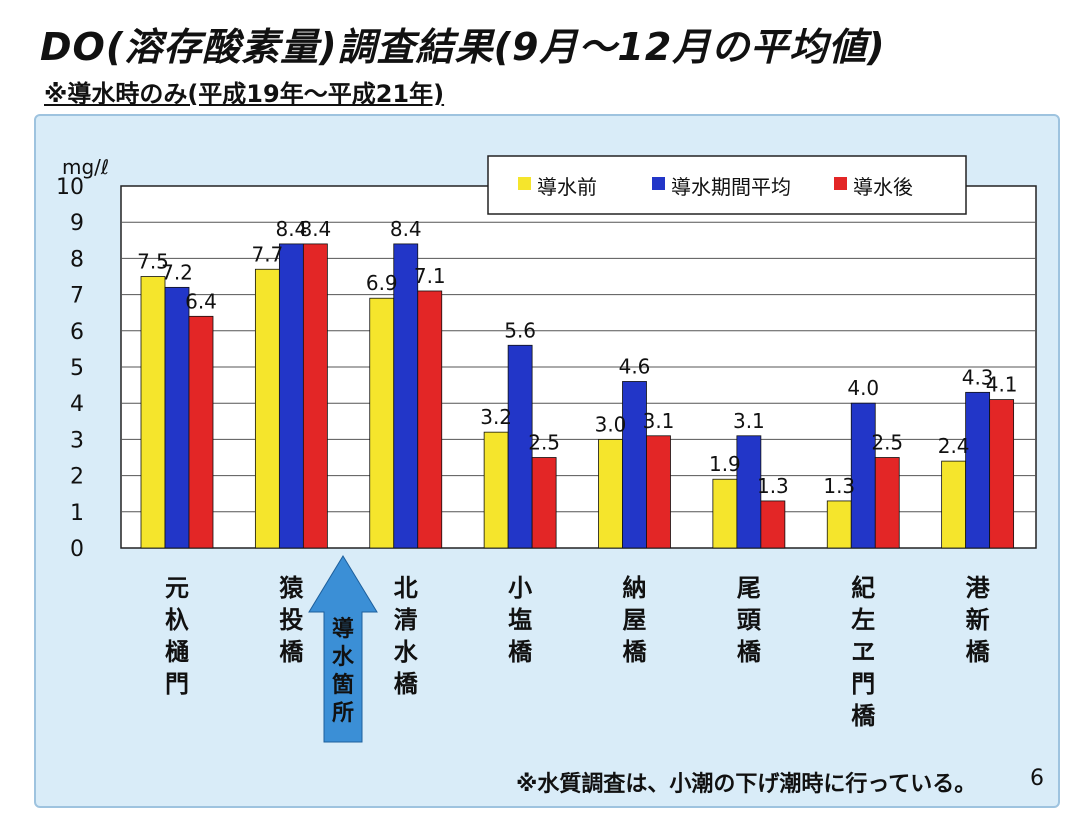 The image size is (1084, 829). I want to click on water-introduction-arrow: 導水箇所, so click(343, 649).